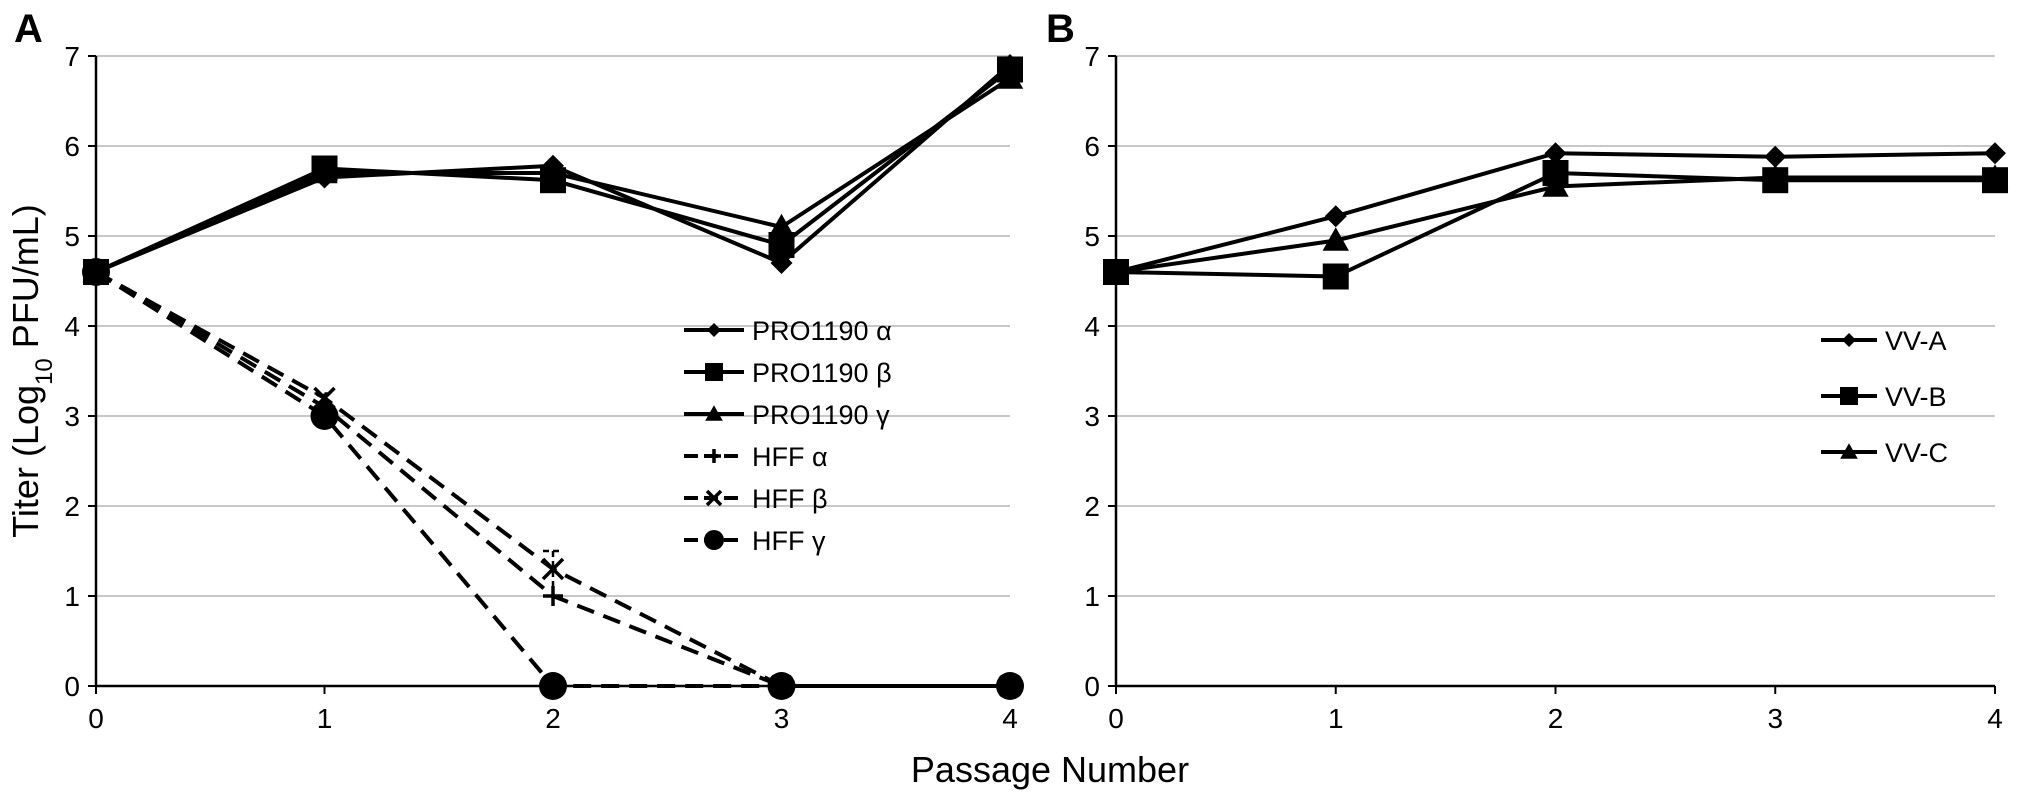  I want to click on legend-label: VV-A, so click(1916, 341).